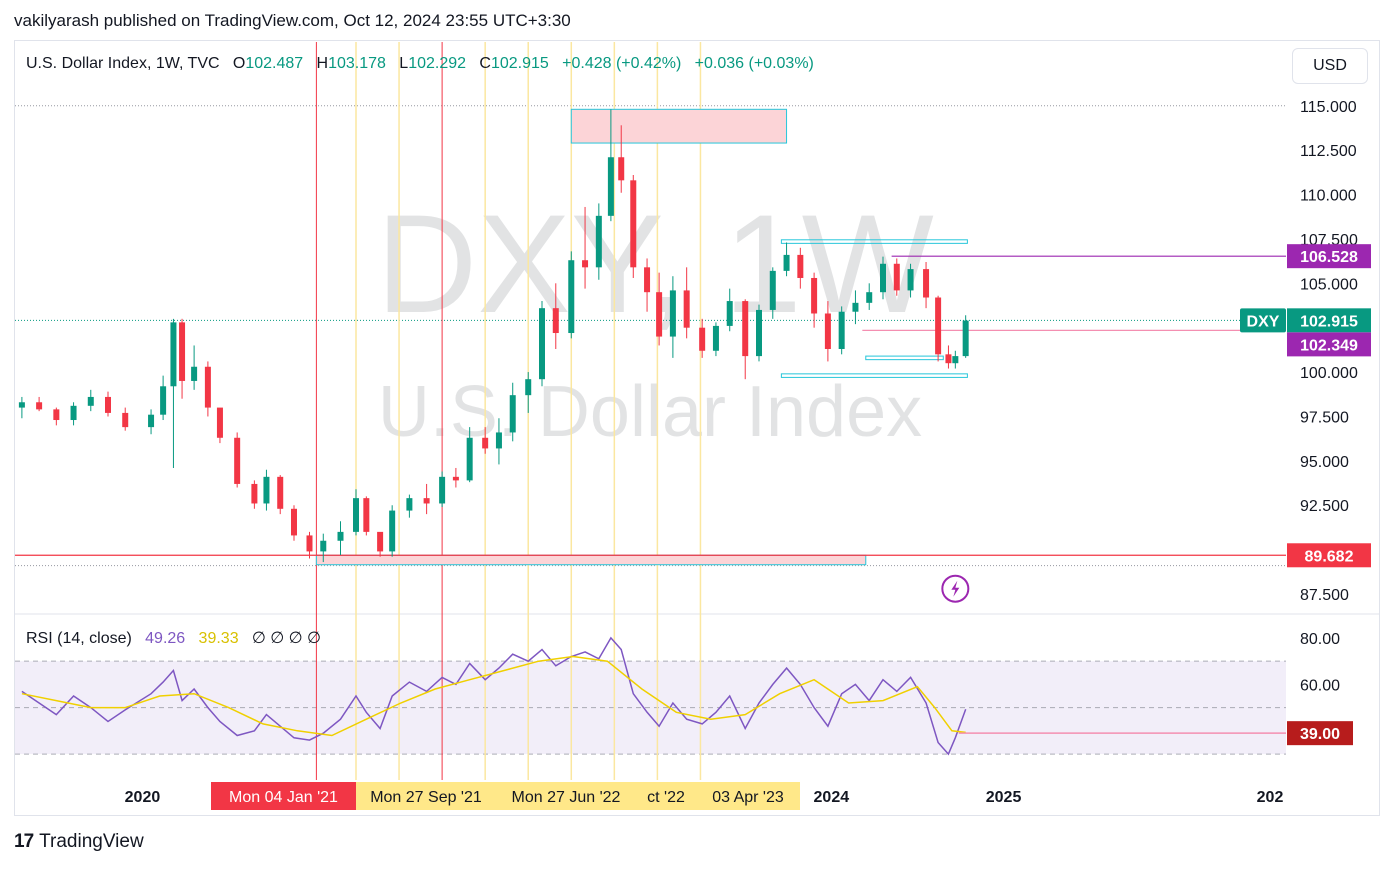 Image resolution: width=1394 pixels, height=869 pixels. I want to click on time-label: Mon 27 Sep '21, so click(426, 797).